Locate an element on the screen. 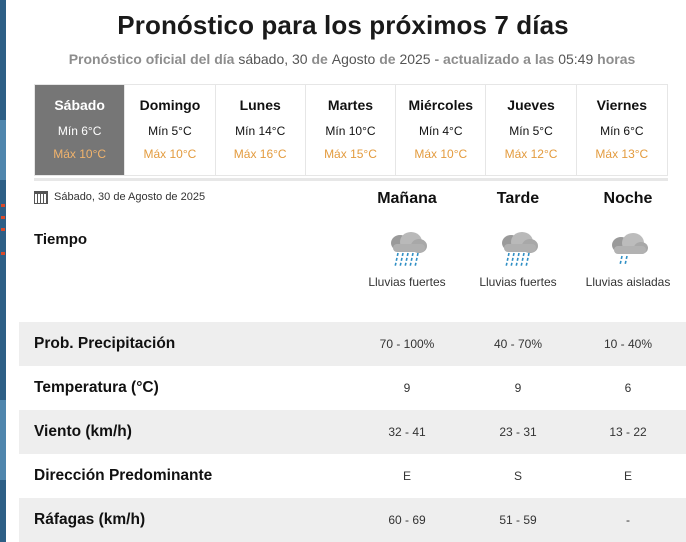 The width and height of the screenshot is (686, 542). row-label: Ráfagas (km/h) is located at coordinates (90, 519).